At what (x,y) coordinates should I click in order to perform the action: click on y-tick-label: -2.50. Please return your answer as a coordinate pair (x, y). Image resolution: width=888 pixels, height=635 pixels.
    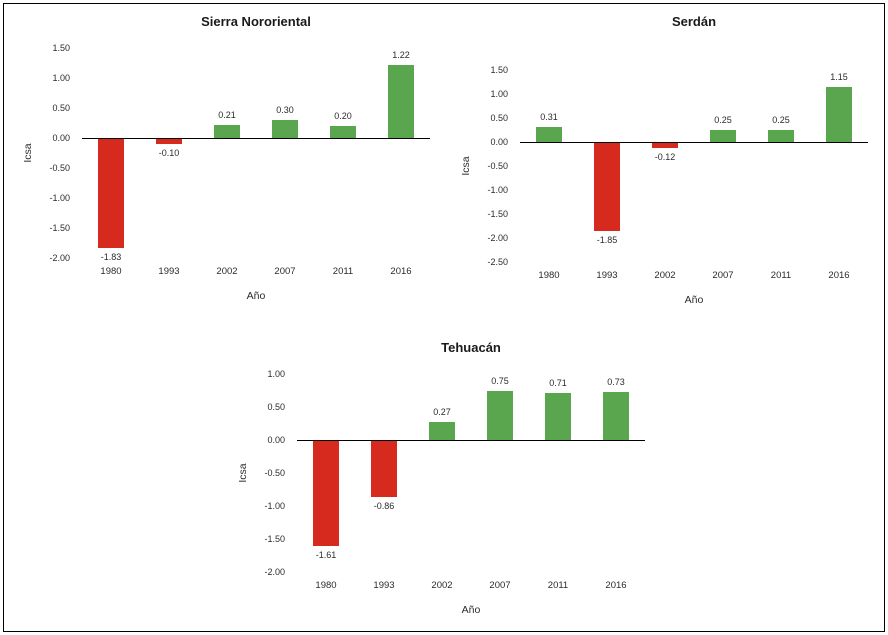
    Looking at the image, I should click on (497, 261).